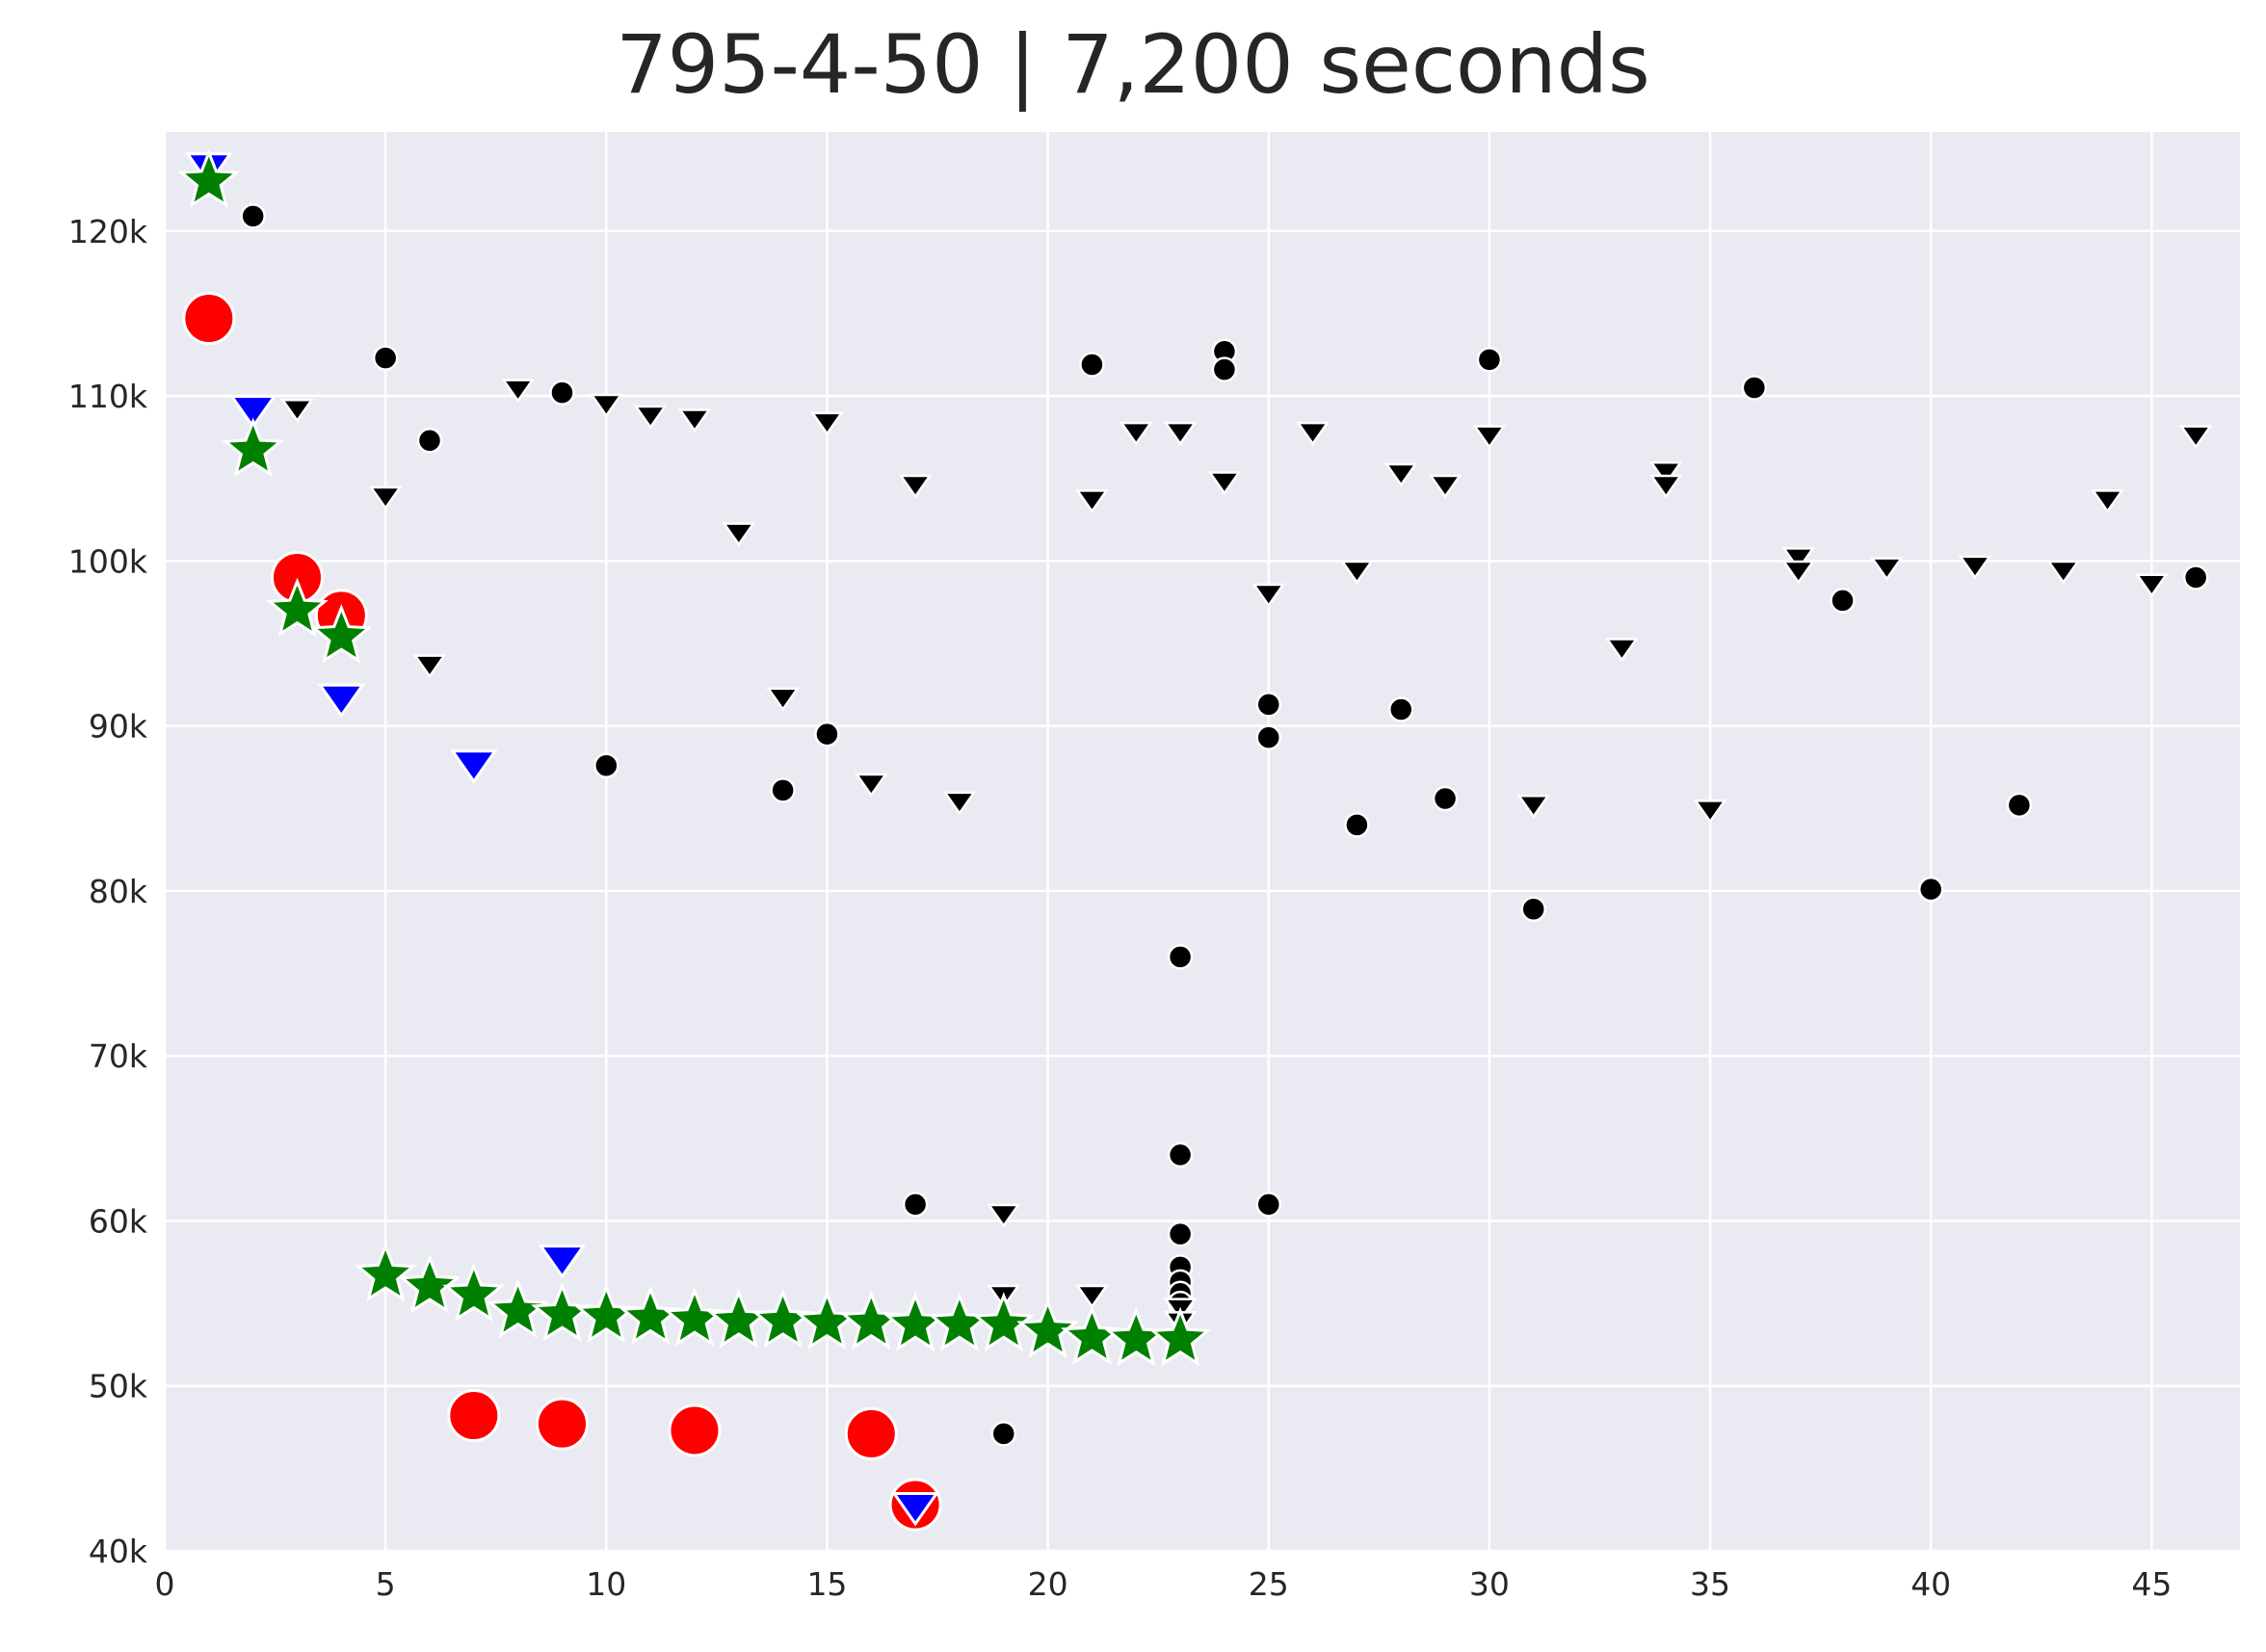  I want to click on x-tick-label: 45, so click(2151, 1584).